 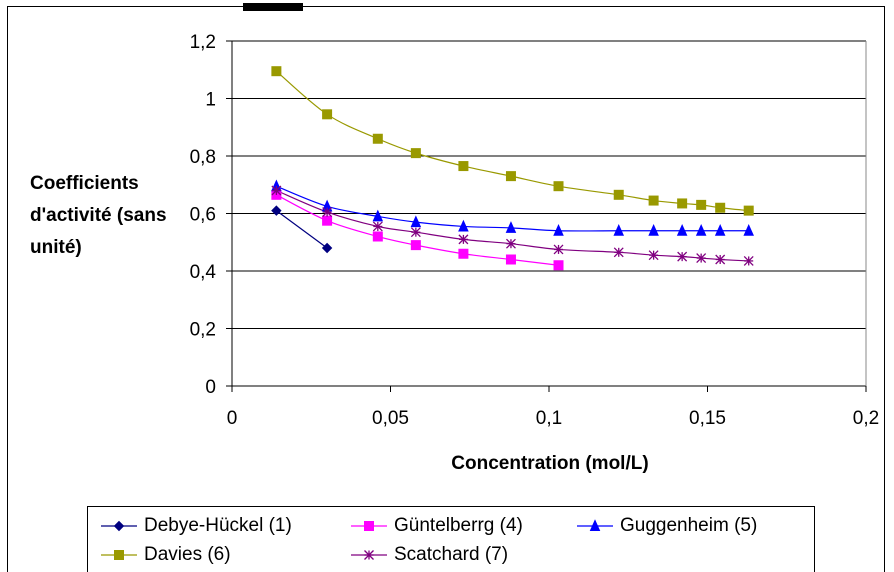 I want to click on x-tick-label: 0,05, so click(x=390, y=418).